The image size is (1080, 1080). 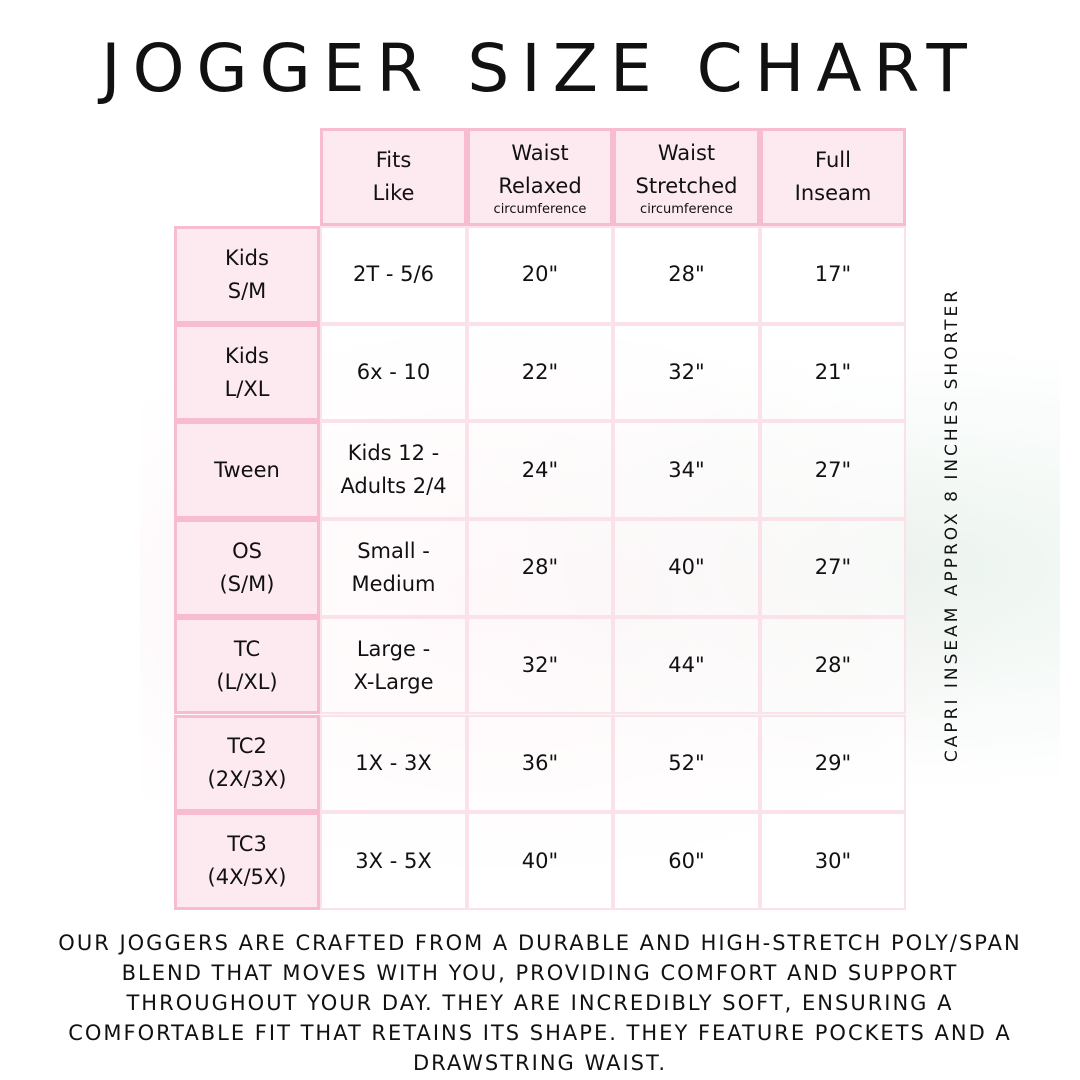 I want to click on column-header: Full Inseam, so click(x=833, y=177).